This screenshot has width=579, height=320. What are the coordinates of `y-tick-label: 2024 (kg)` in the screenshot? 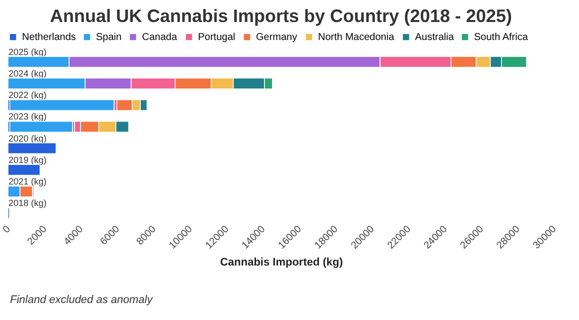 It's located at (27, 73).